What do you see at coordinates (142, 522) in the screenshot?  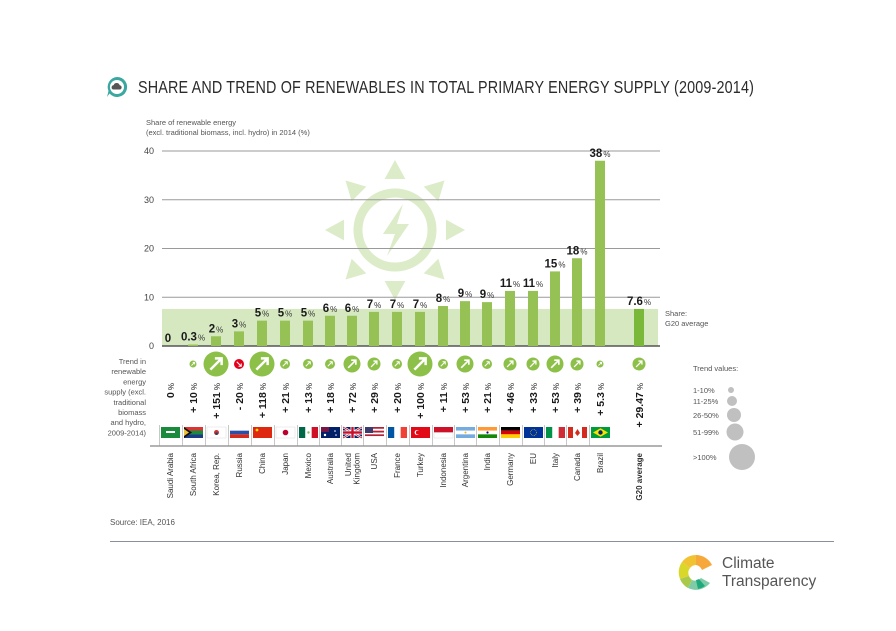 I see `source-note: Source: IEA, 2016` at bounding box center [142, 522].